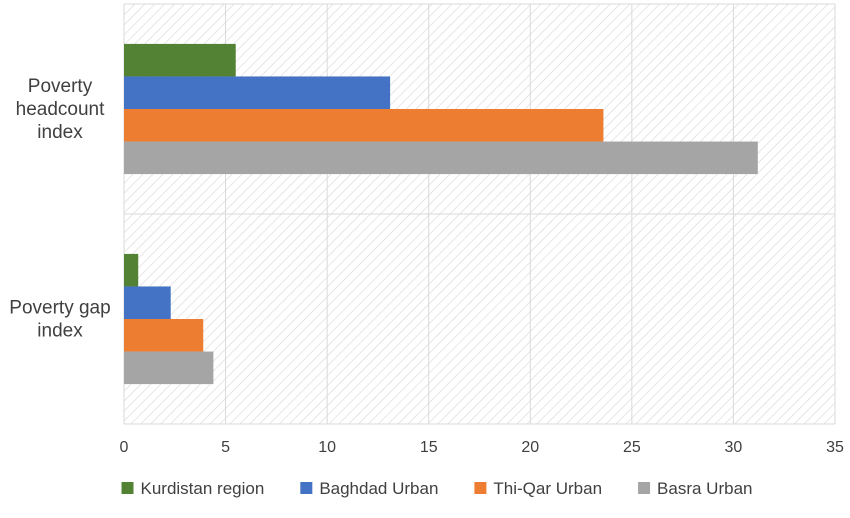 The height and width of the screenshot is (518, 850). Describe the element at coordinates (59, 209) in the screenshot. I see `category-labels: Poverty headcount index Poverty gap index` at that location.